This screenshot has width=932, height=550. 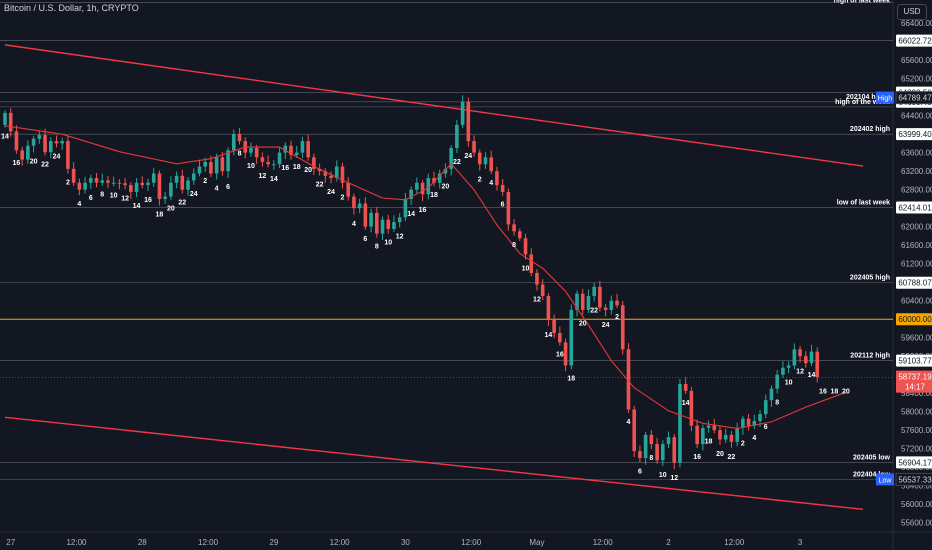 What do you see at coordinates (863, 203) in the screenshot?
I see `level-label: low of last week` at bounding box center [863, 203].